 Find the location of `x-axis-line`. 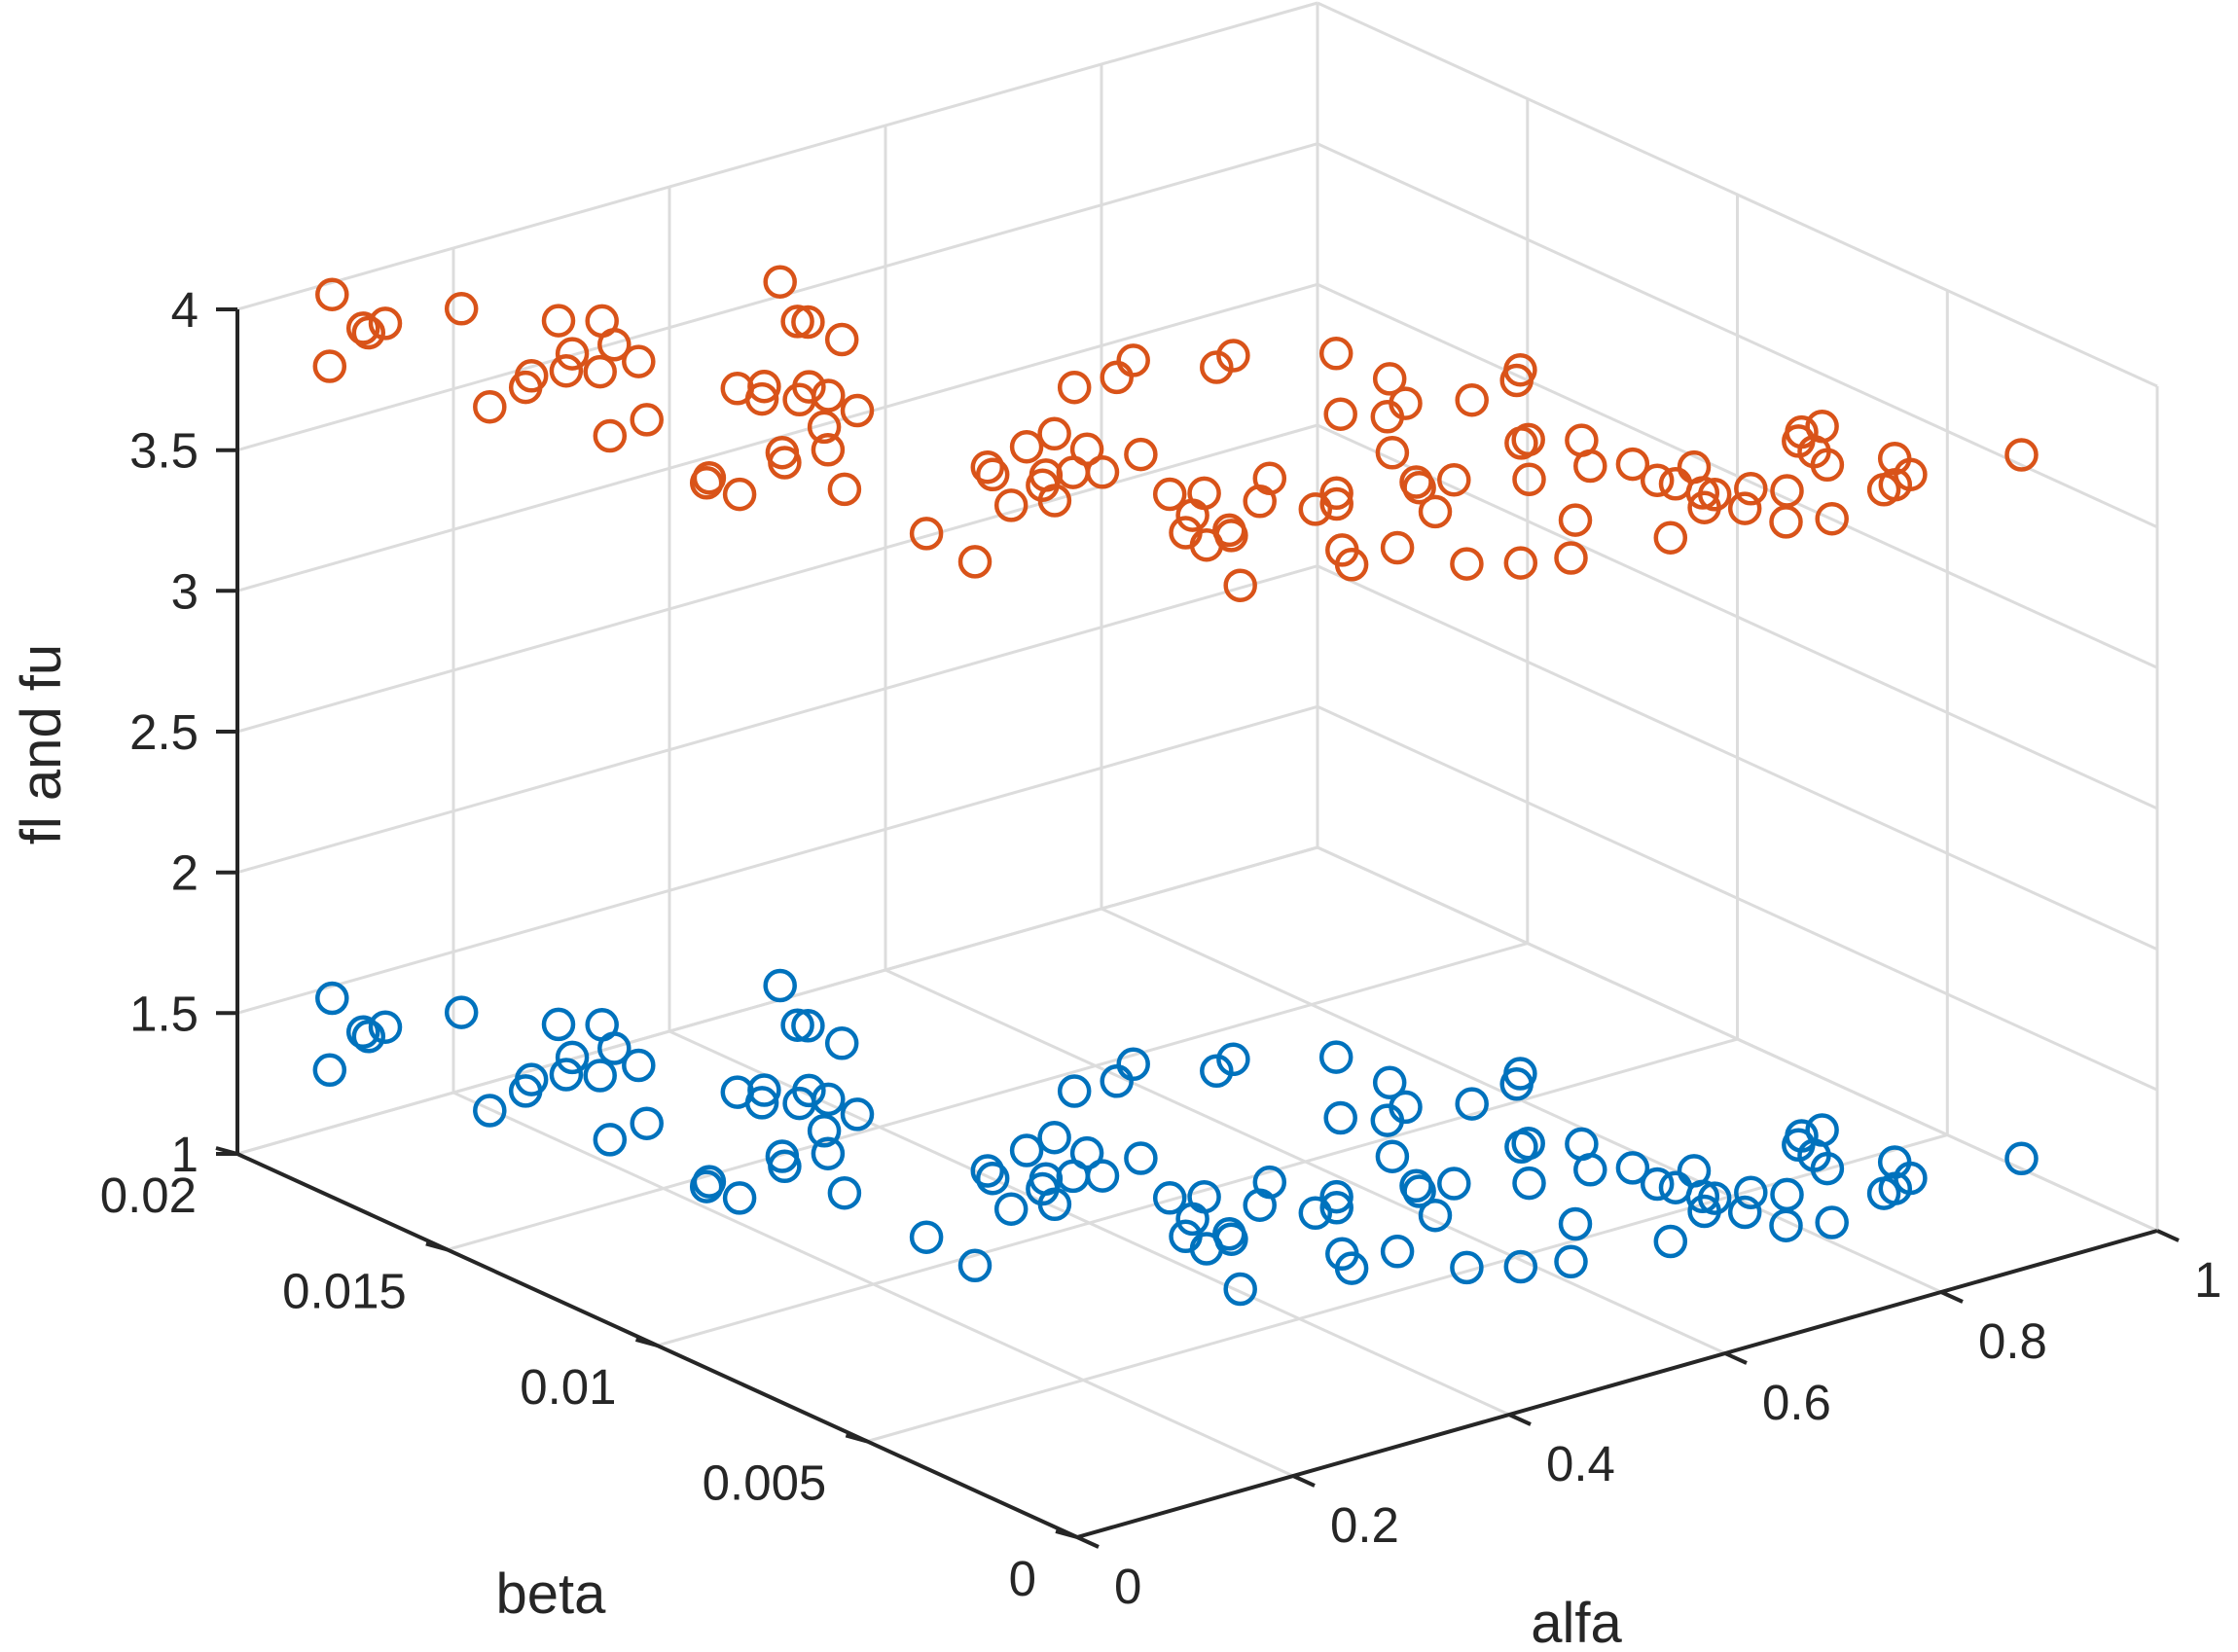

x-axis-line is located at coordinates (1617, 1384).